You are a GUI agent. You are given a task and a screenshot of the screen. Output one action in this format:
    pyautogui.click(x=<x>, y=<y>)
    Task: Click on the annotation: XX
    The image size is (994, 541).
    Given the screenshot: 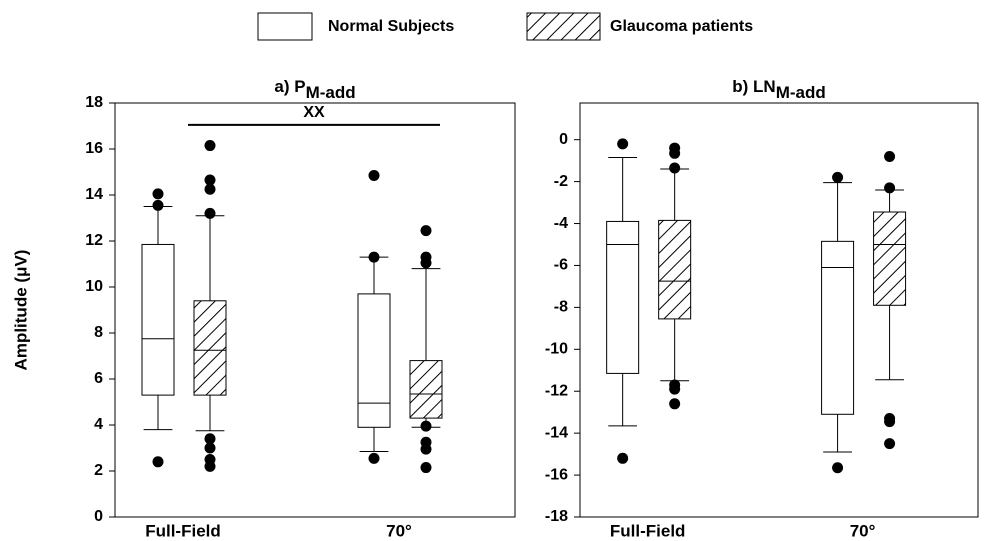 What is the action you would take?
    pyautogui.click(x=314, y=112)
    